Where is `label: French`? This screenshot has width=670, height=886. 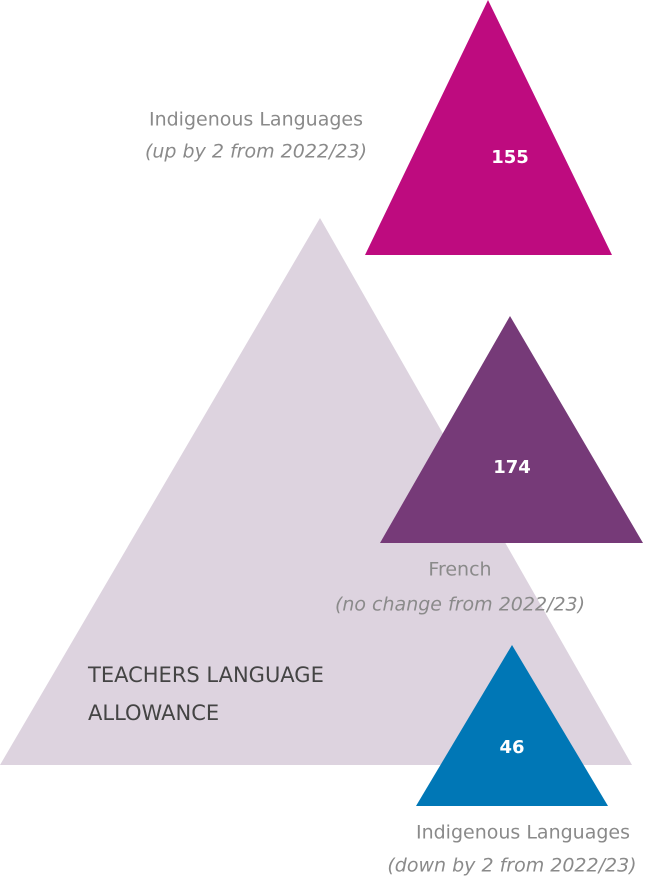 label: French is located at coordinates (459, 570).